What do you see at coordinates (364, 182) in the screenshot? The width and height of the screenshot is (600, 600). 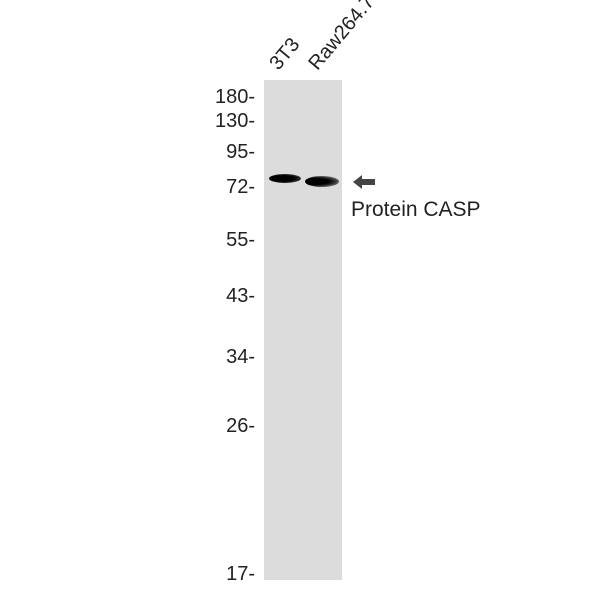 I see `arrow-left-icon` at bounding box center [364, 182].